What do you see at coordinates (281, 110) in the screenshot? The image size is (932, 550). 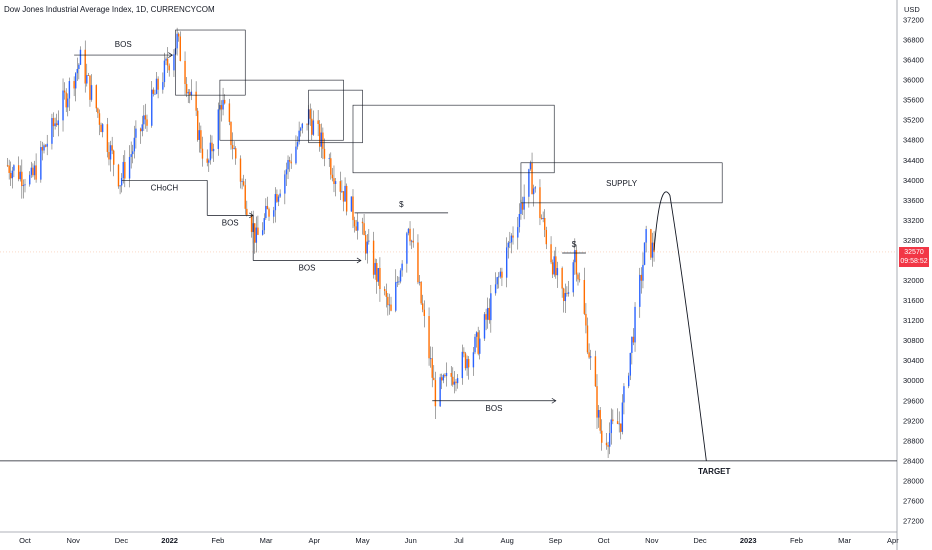 I see `order-block-box` at bounding box center [281, 110].